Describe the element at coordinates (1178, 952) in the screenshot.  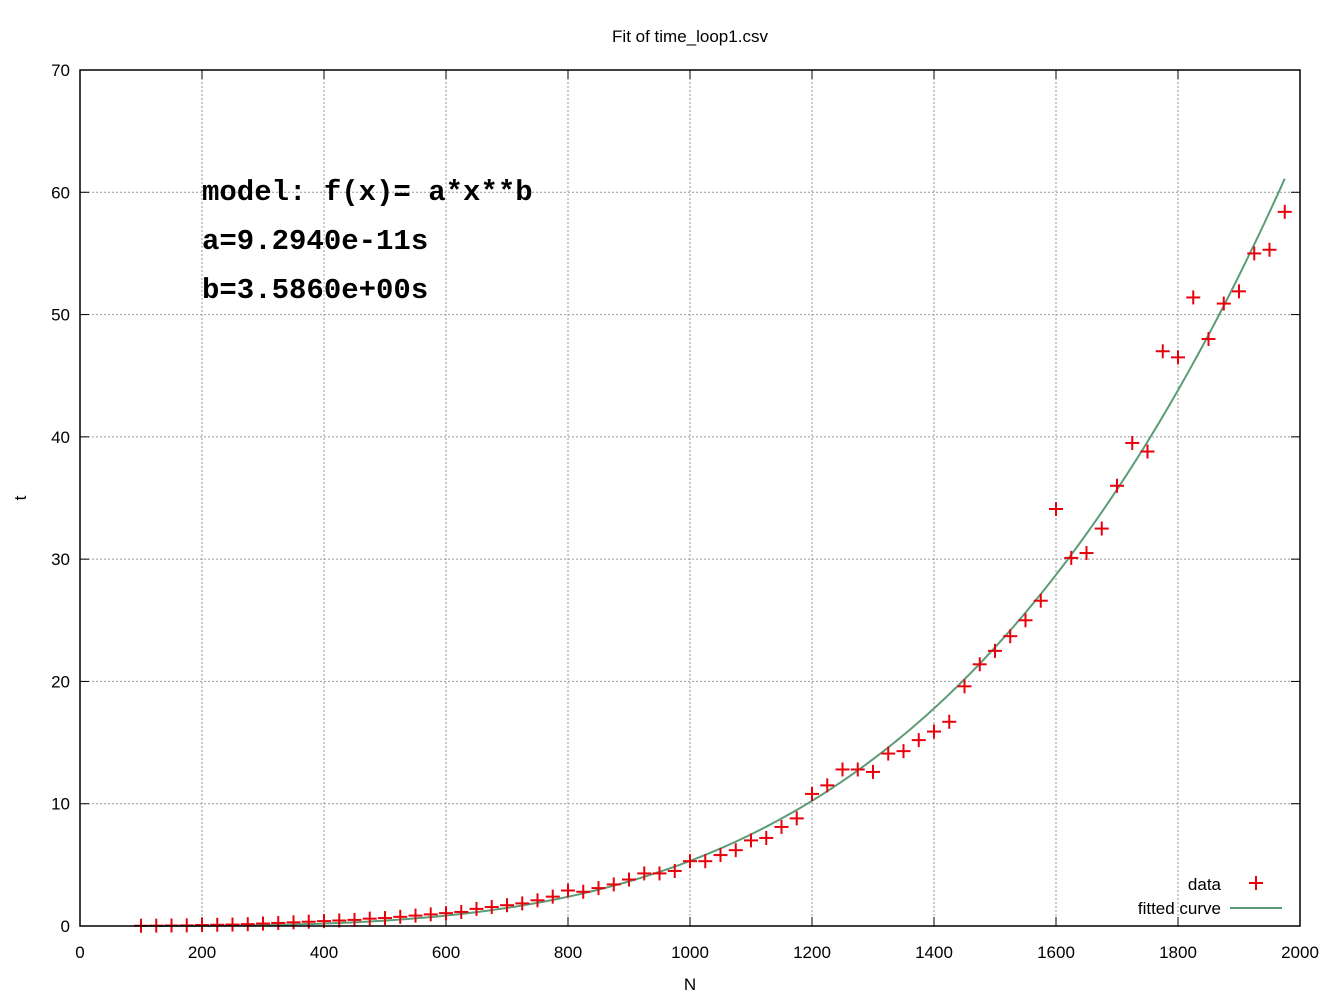
I see `x-tick-label: 1800` at that location.